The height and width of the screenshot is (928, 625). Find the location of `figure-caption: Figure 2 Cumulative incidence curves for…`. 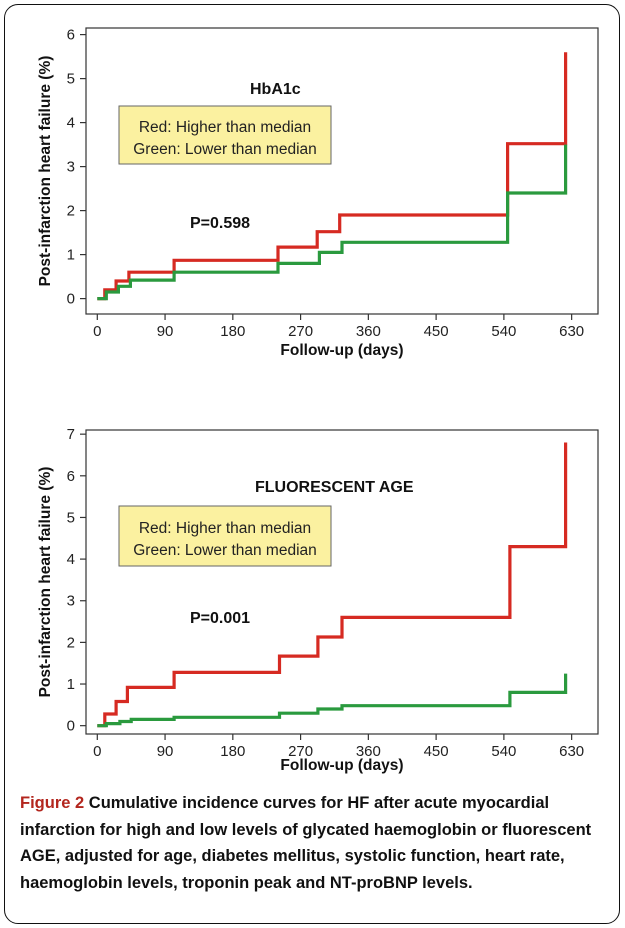

figure-caption: Figure 2 Cumulative incidence curves for… is located at coordinates (312, 843).